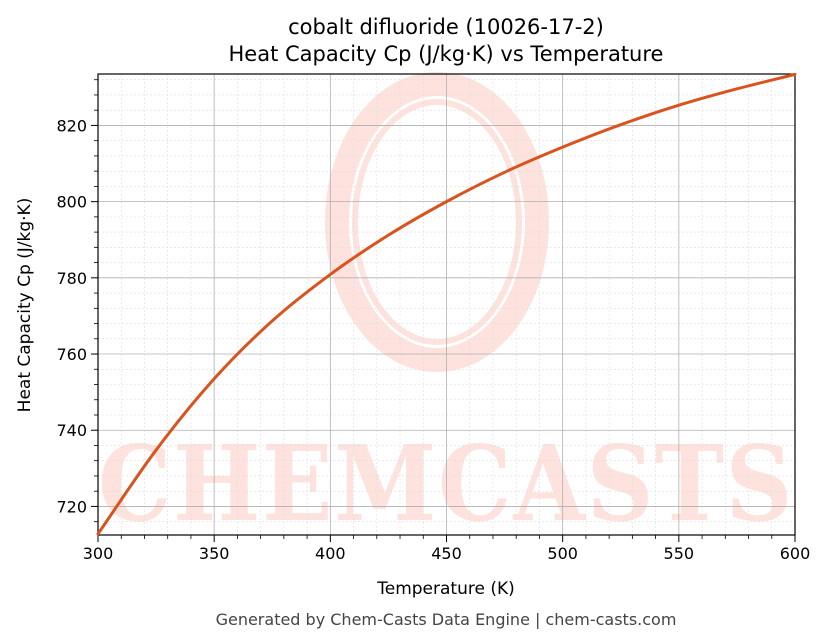 The image size is (830, 644). What do you see at coordinates (71, 430) in the screenshot?
I see `y-tick-label: 740` at bounding box center [71, 430].